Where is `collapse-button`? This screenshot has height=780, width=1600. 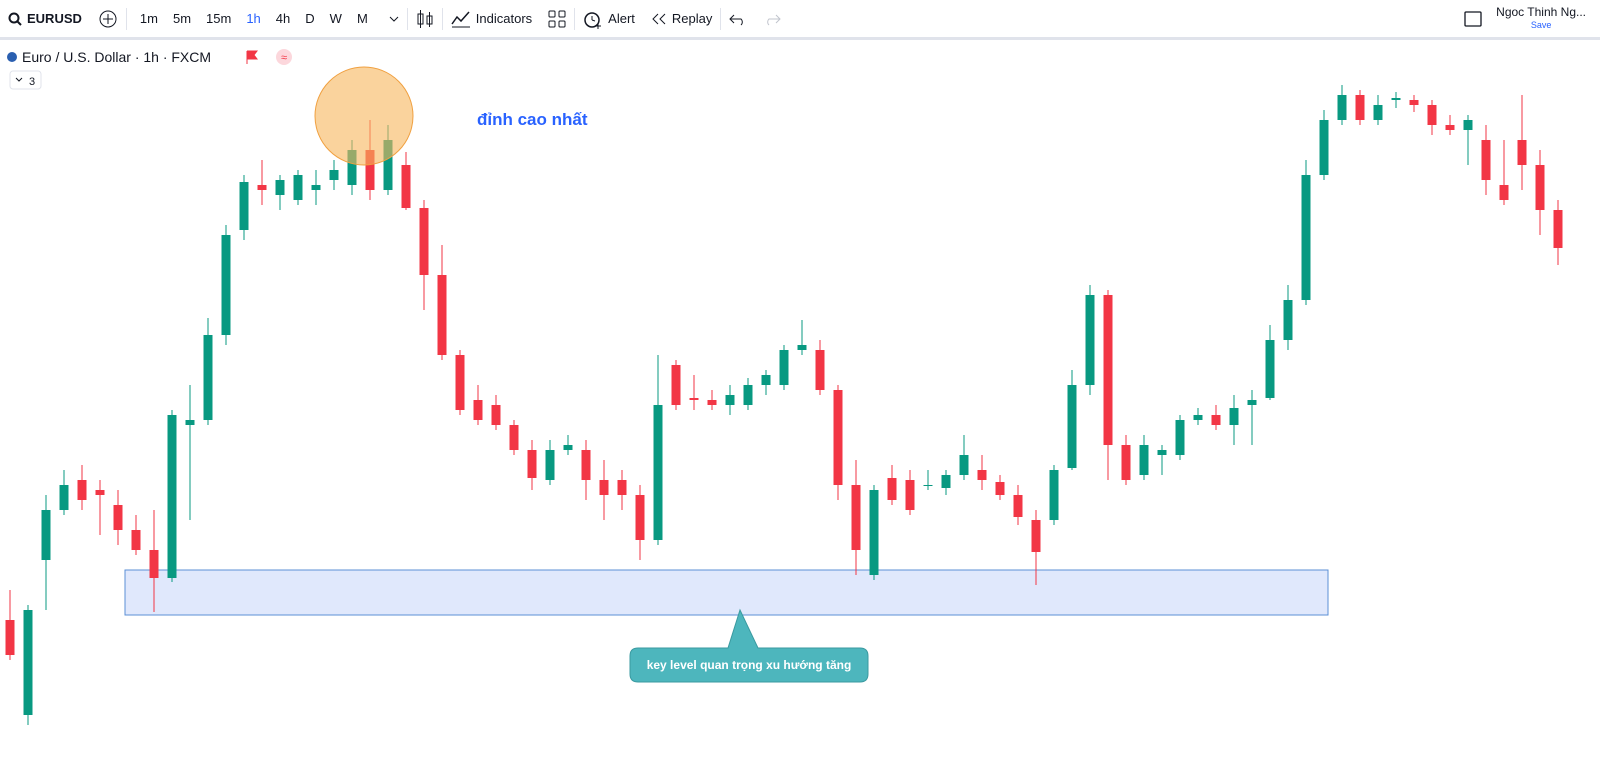 collapse-button is located at coordinates (25, 80).